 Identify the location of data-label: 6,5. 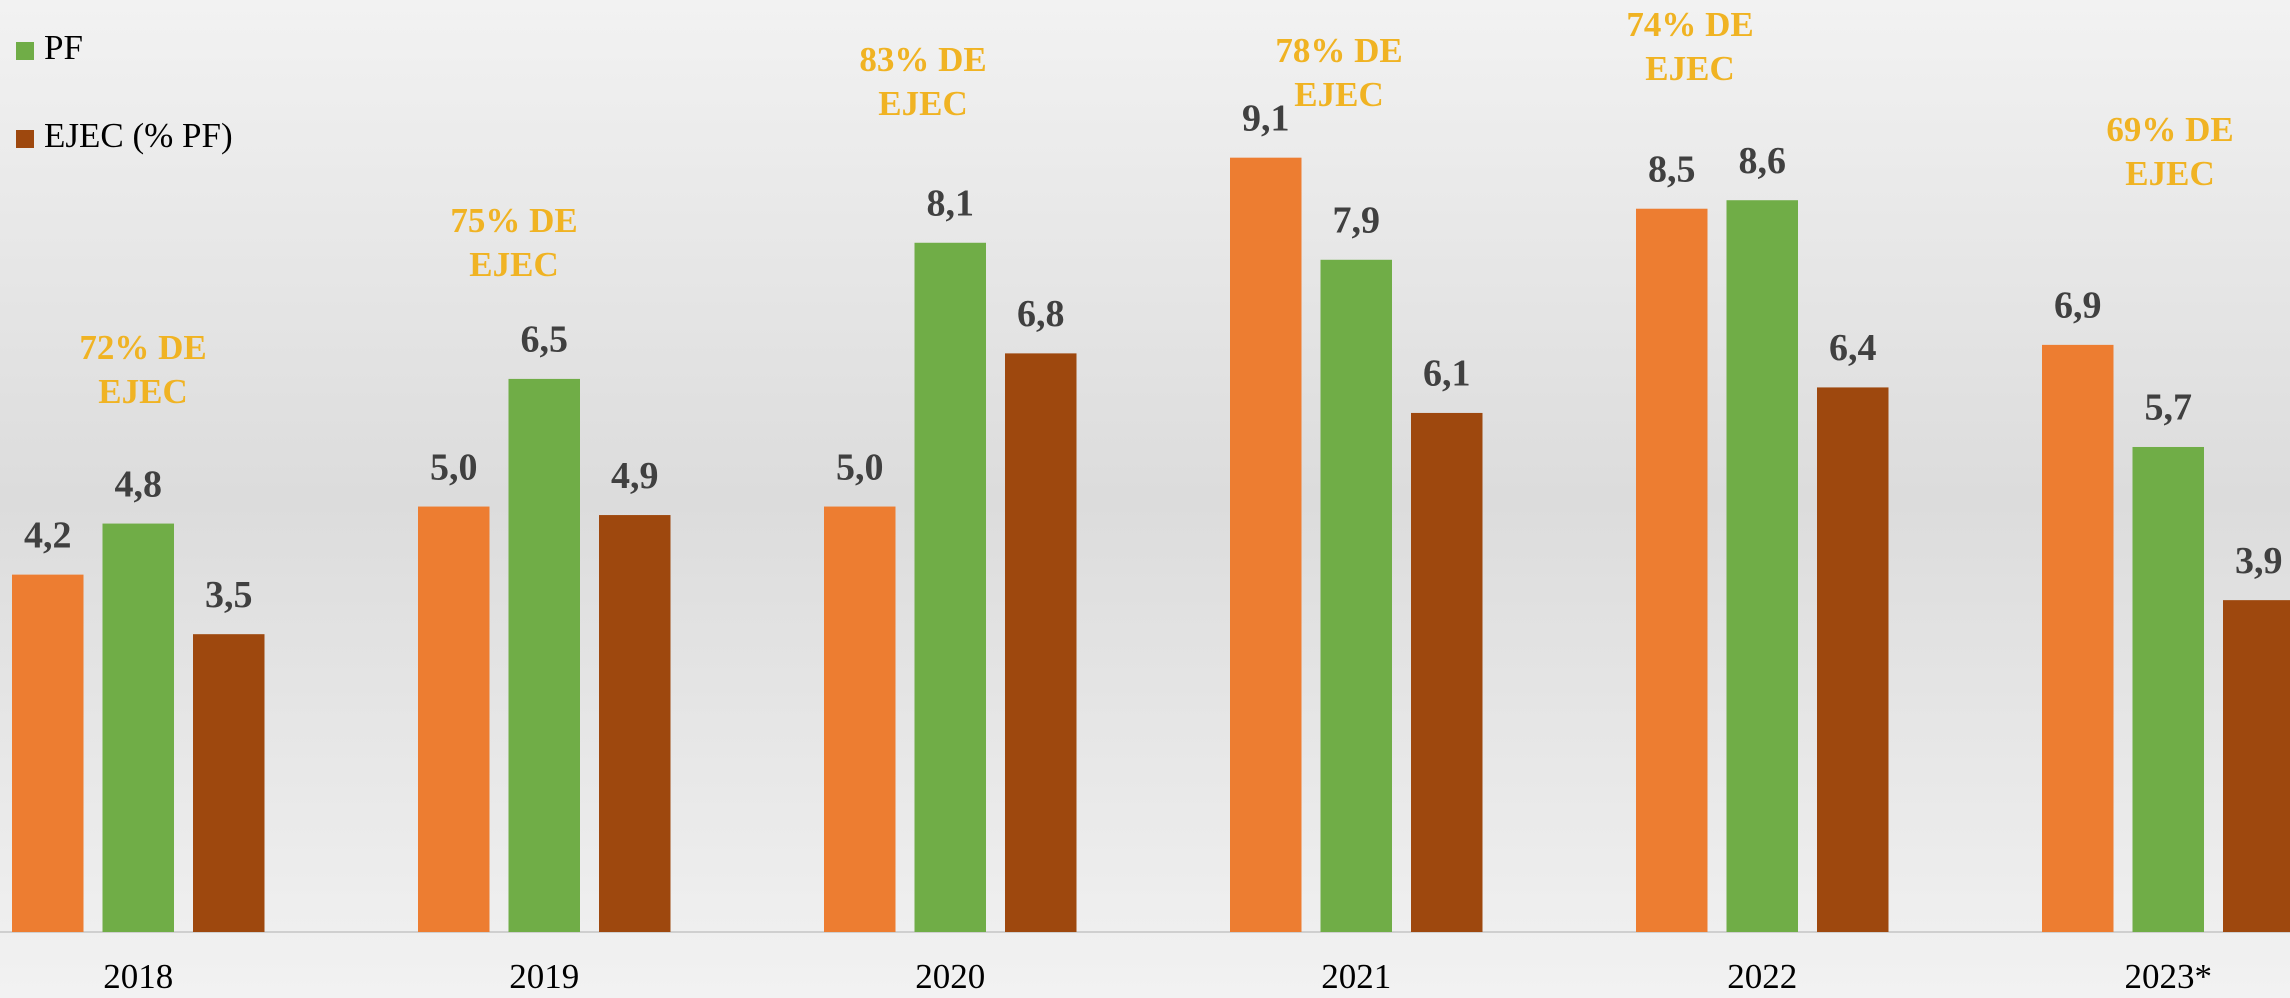
(545, 340).